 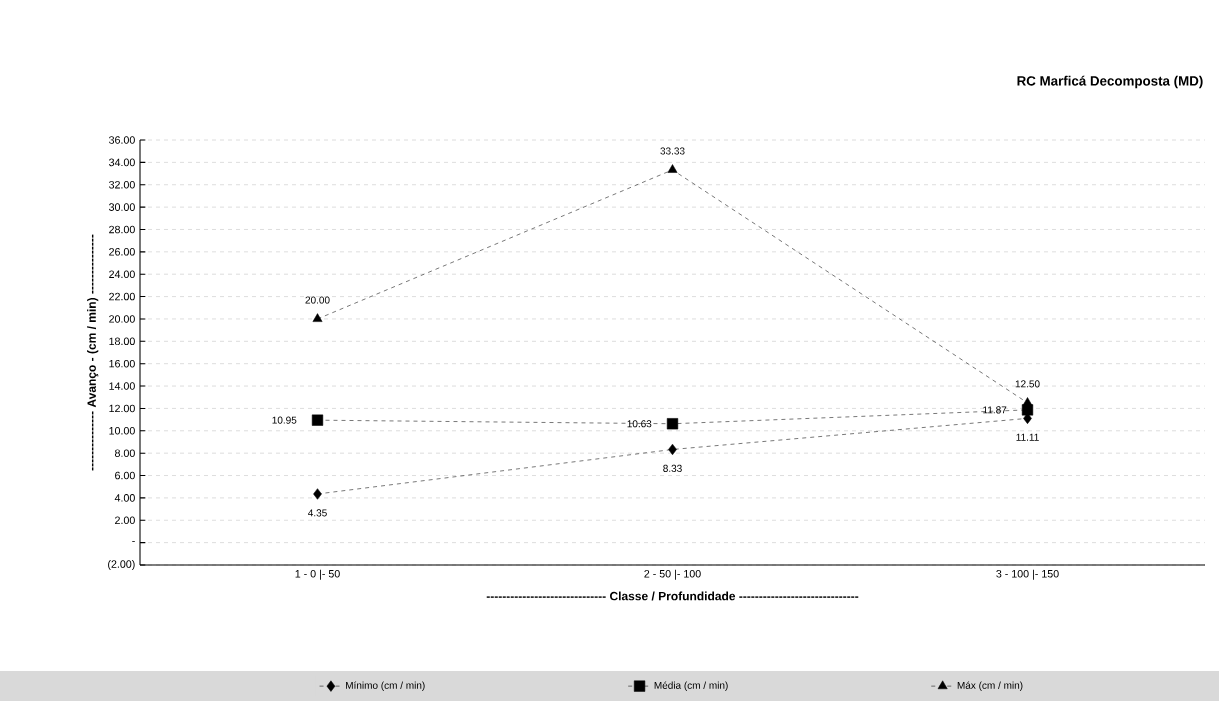 I want to click on x-axis-title: ------------------------------ Classe / Profundidade ------------------------------, so click(x=672, y=596).